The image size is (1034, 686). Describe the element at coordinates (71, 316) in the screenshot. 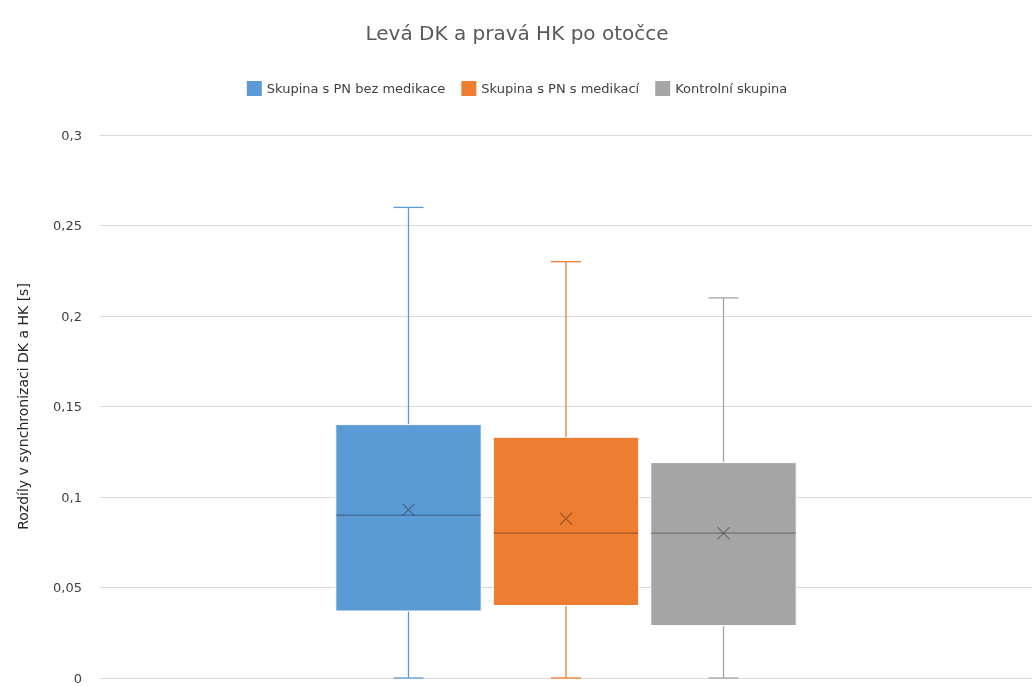

I see `y-tick-label: 0,2` at that location.